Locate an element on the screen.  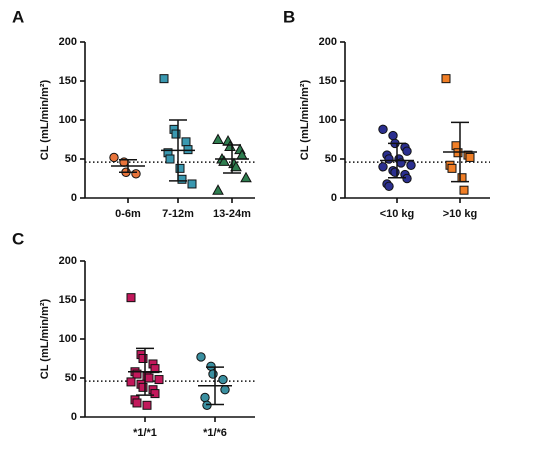
x-tick-label: 0-6m is located at coordinates (128, 214).